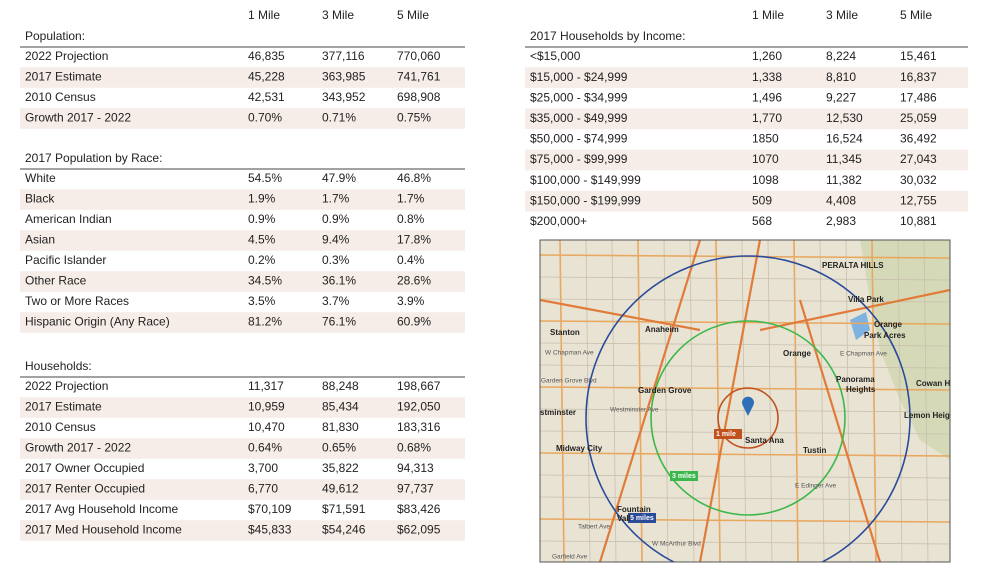  Describe the element at coordinates (927, 415) in the screenshot. I see `place-label: Lemon Heig` at that location.